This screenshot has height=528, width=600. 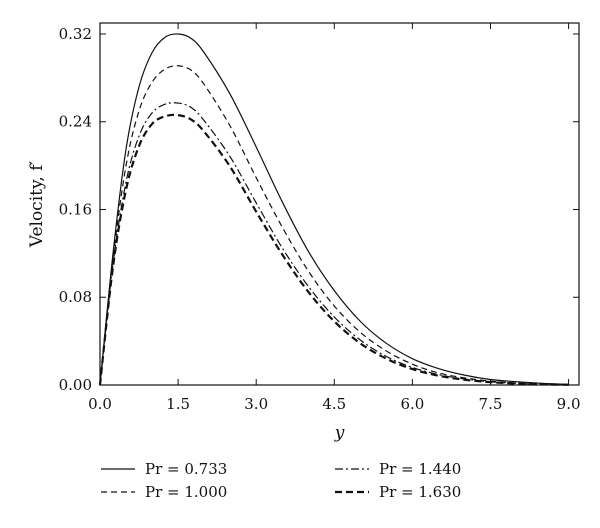 What do you see at coordinates (75, 122) in the screenshot?
I see `y-tick-label: 0.24` at bounding box center [75, 122].